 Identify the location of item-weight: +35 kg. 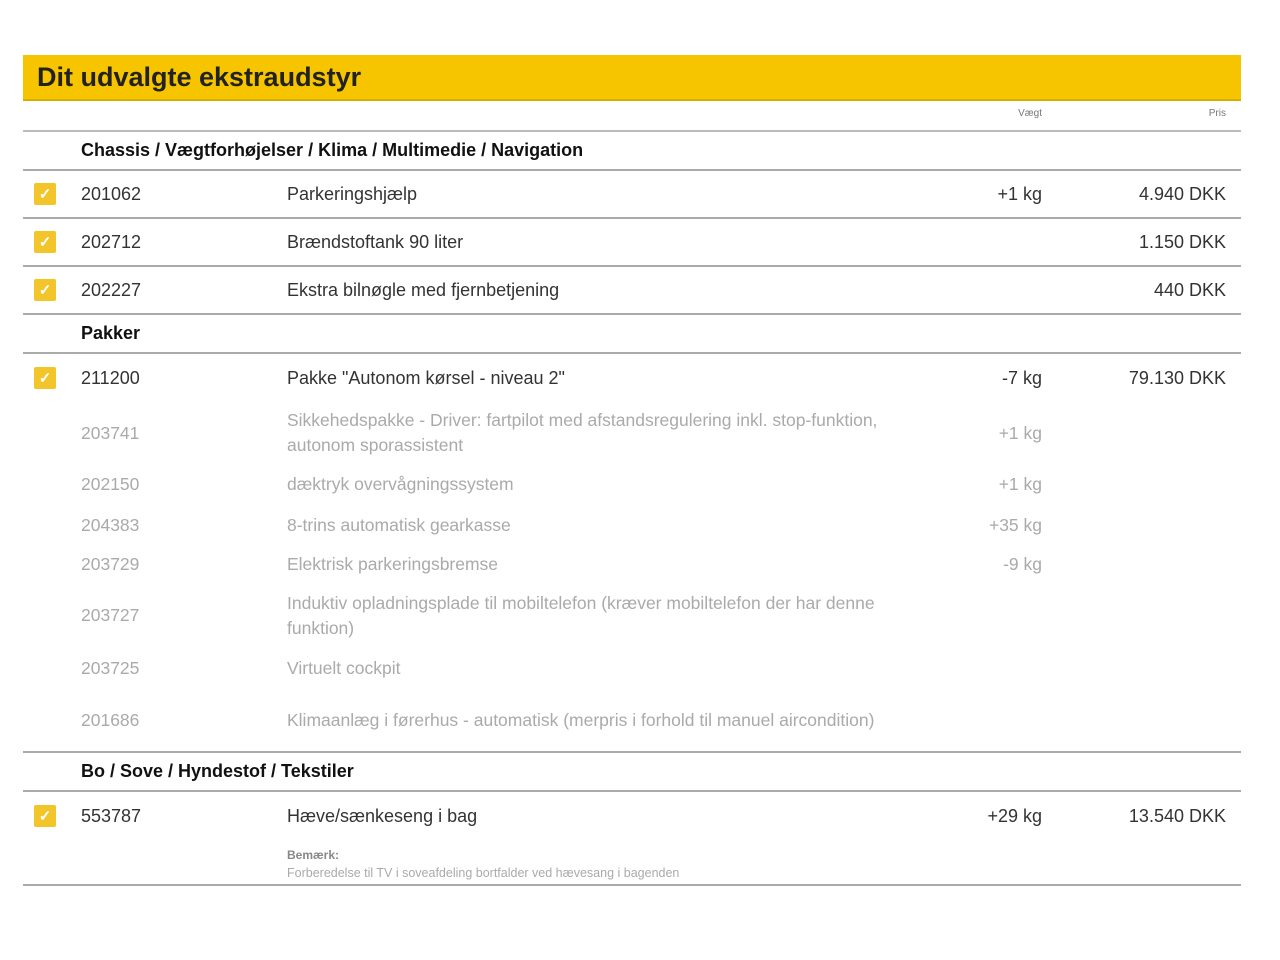
(1015, 524).